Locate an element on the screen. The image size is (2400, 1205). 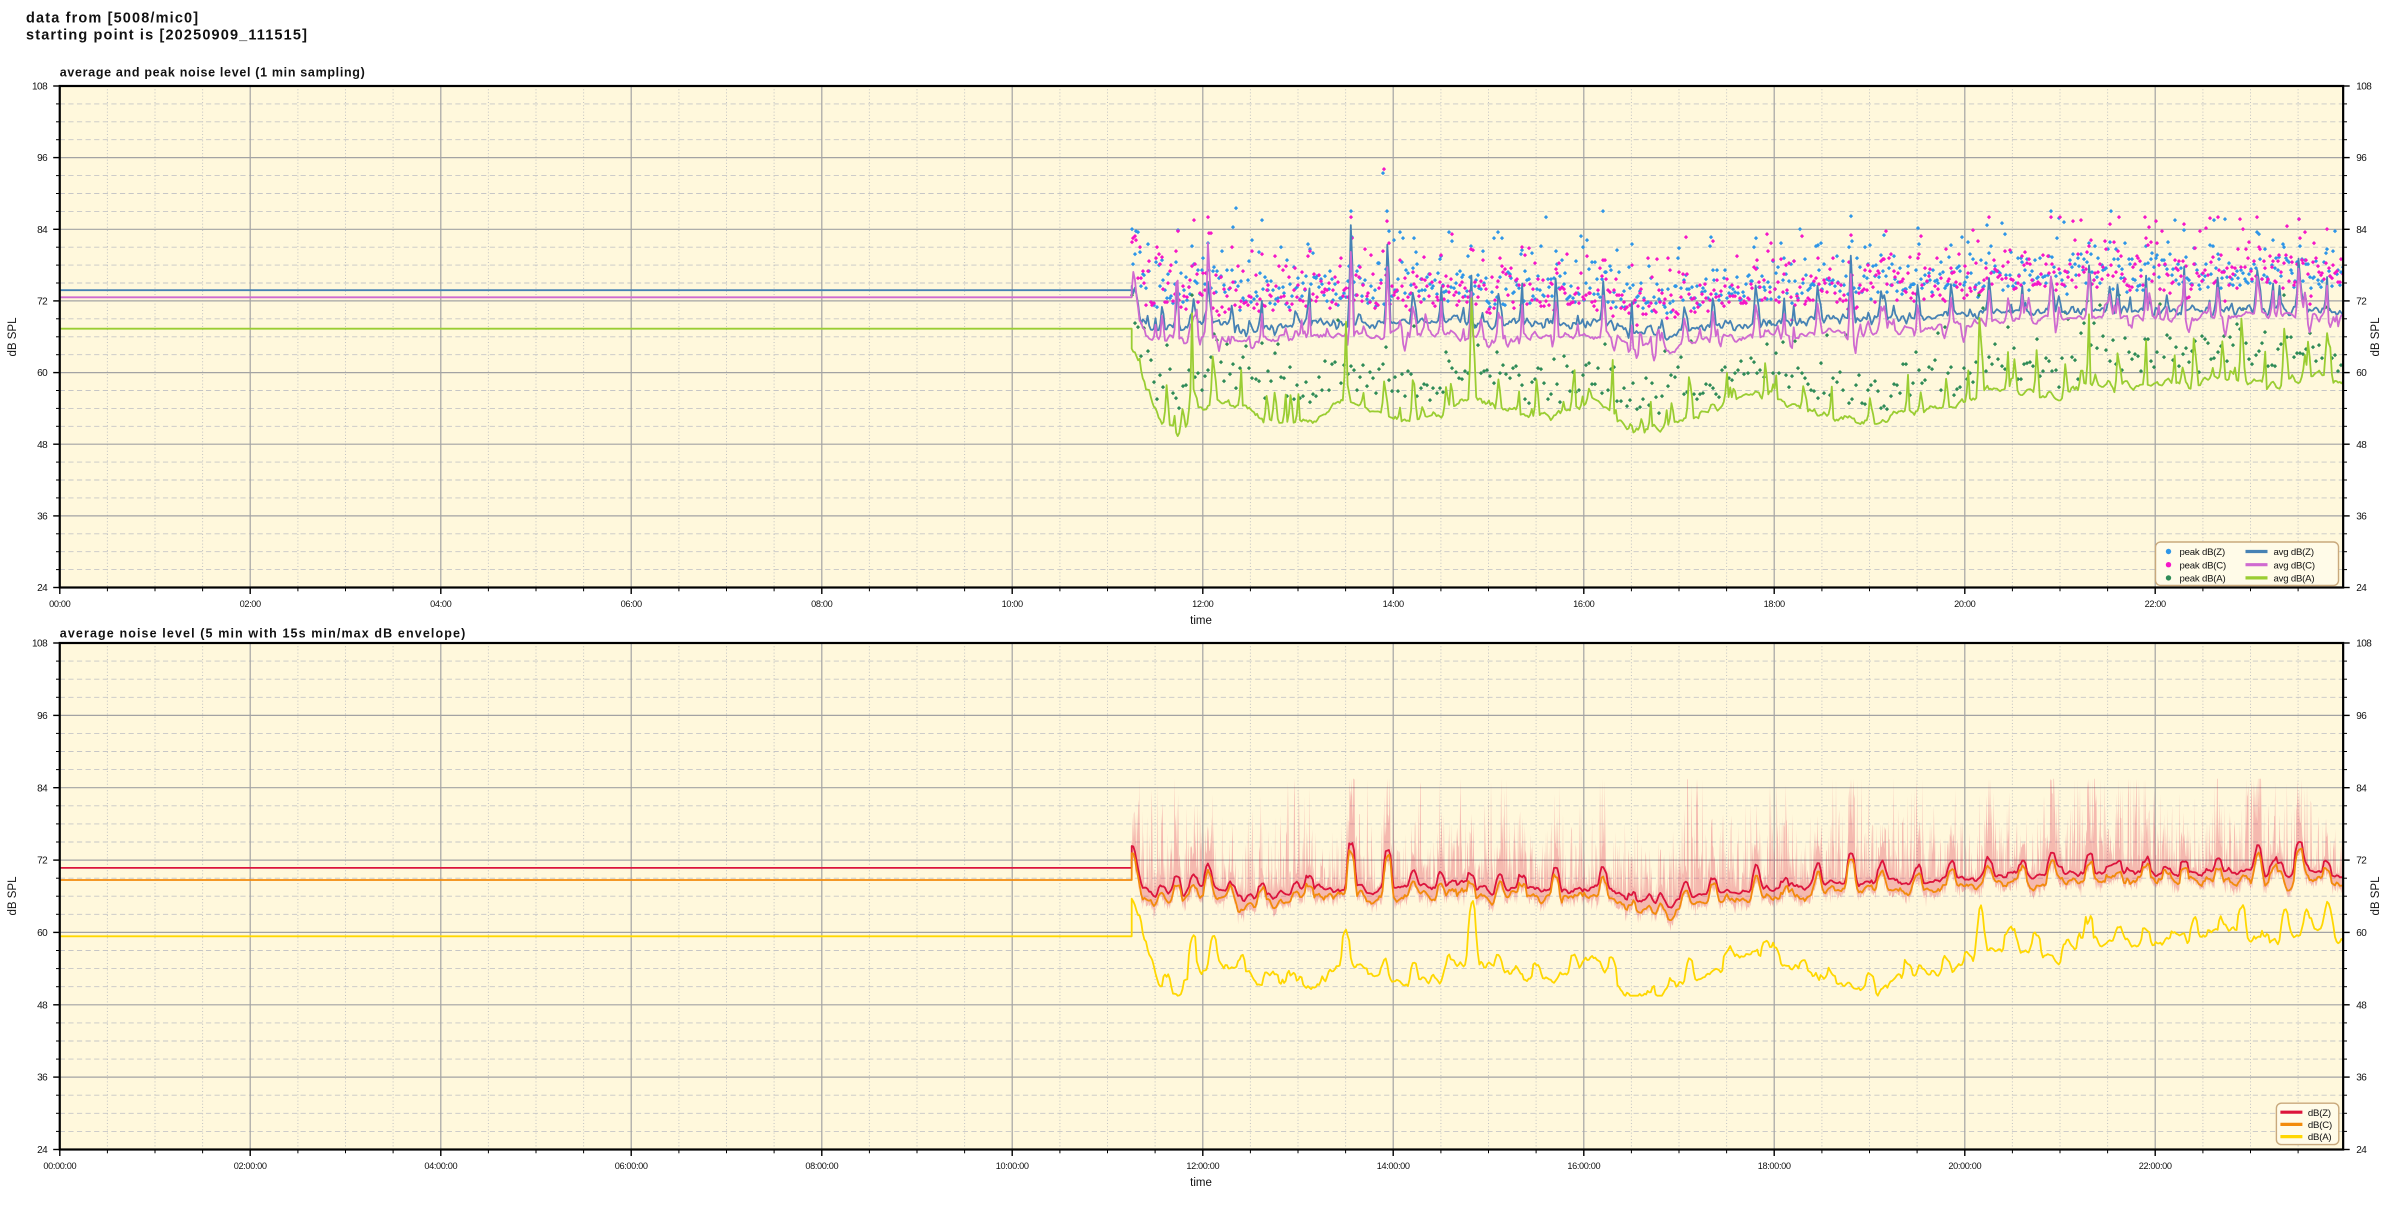
svg-text: 00:00 is located at coordinates (59, 604).